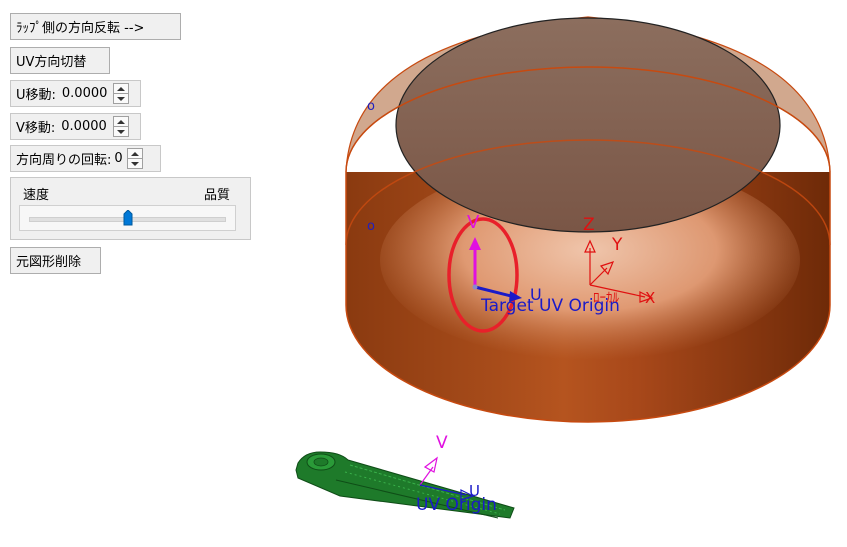 The image size is (847, 547). I want to click on v-move-input: 0.0000, so click(84, 126).